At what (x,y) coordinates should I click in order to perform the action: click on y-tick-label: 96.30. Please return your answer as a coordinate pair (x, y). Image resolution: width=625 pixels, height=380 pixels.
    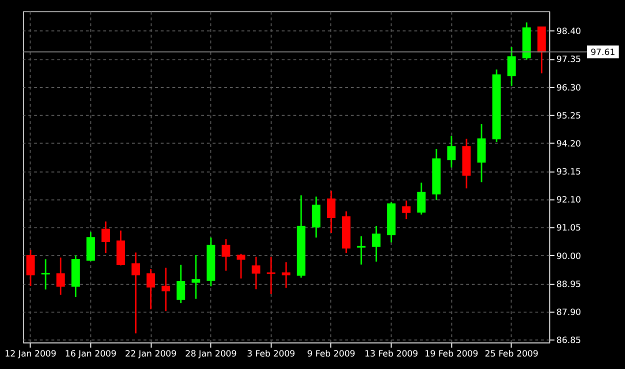
    Looking at the image, I should click on (569, 88).